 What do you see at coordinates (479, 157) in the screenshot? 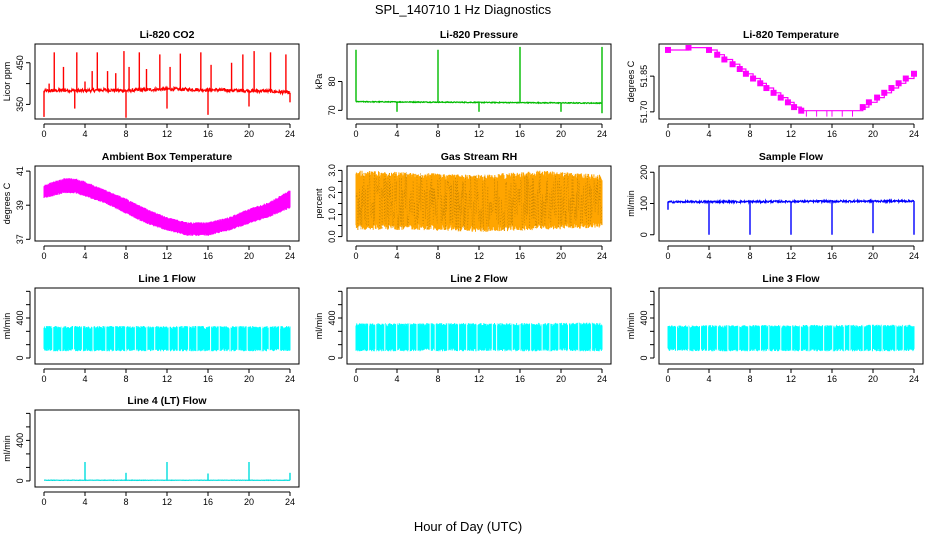
I see `panel-title: Gas Stream RH` at bounding box center [479, 157].